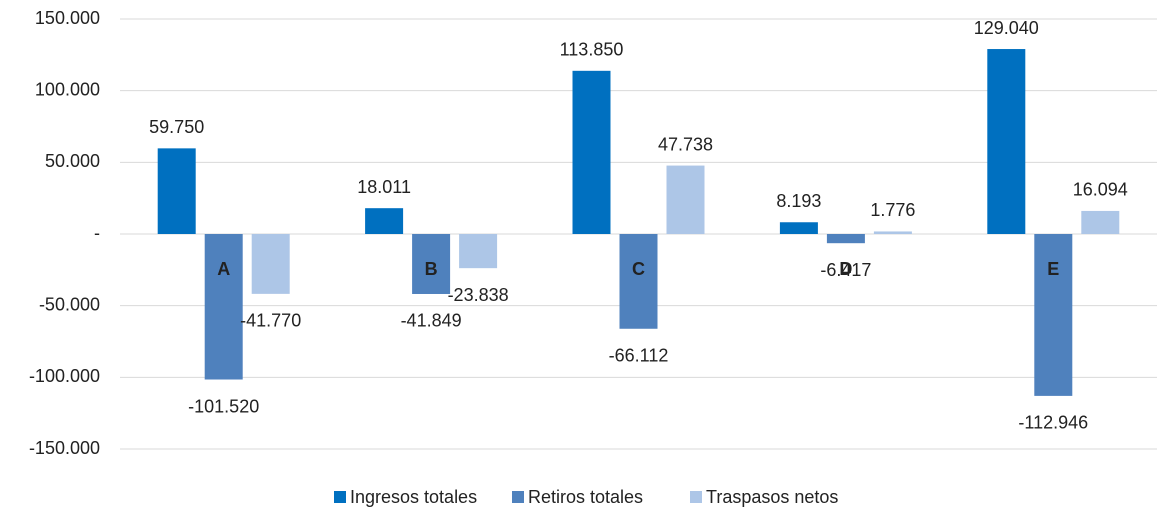  What do you see at coordinates (270, 321) in the screenshot?
I see `value-label: -41.770` at bounding box center [270, 321].